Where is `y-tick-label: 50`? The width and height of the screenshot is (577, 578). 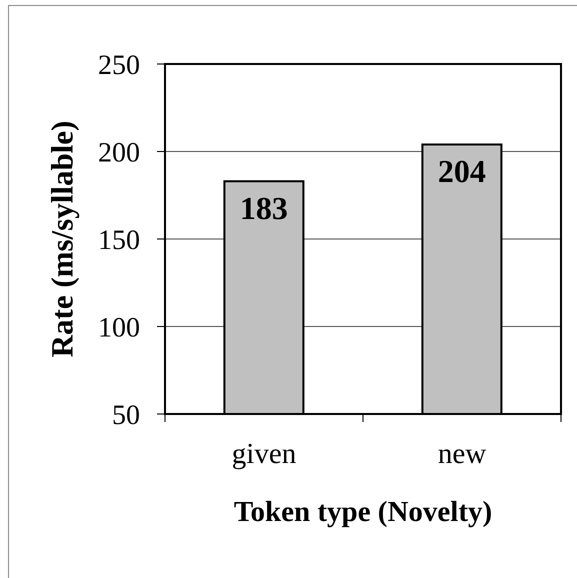
y-tick-label: 50 is located at coordinates (126, 415).